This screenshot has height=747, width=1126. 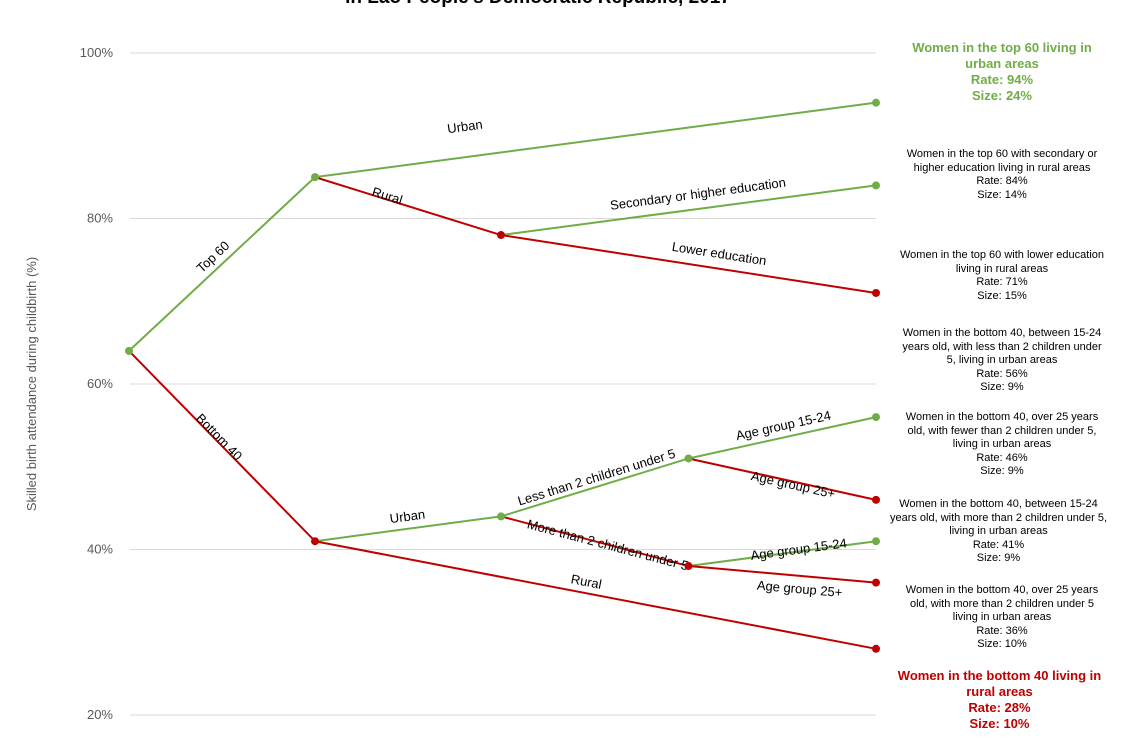 I want to click on annotation-line: Women in the top 60 with lower education, so click(x=1002, y=255).